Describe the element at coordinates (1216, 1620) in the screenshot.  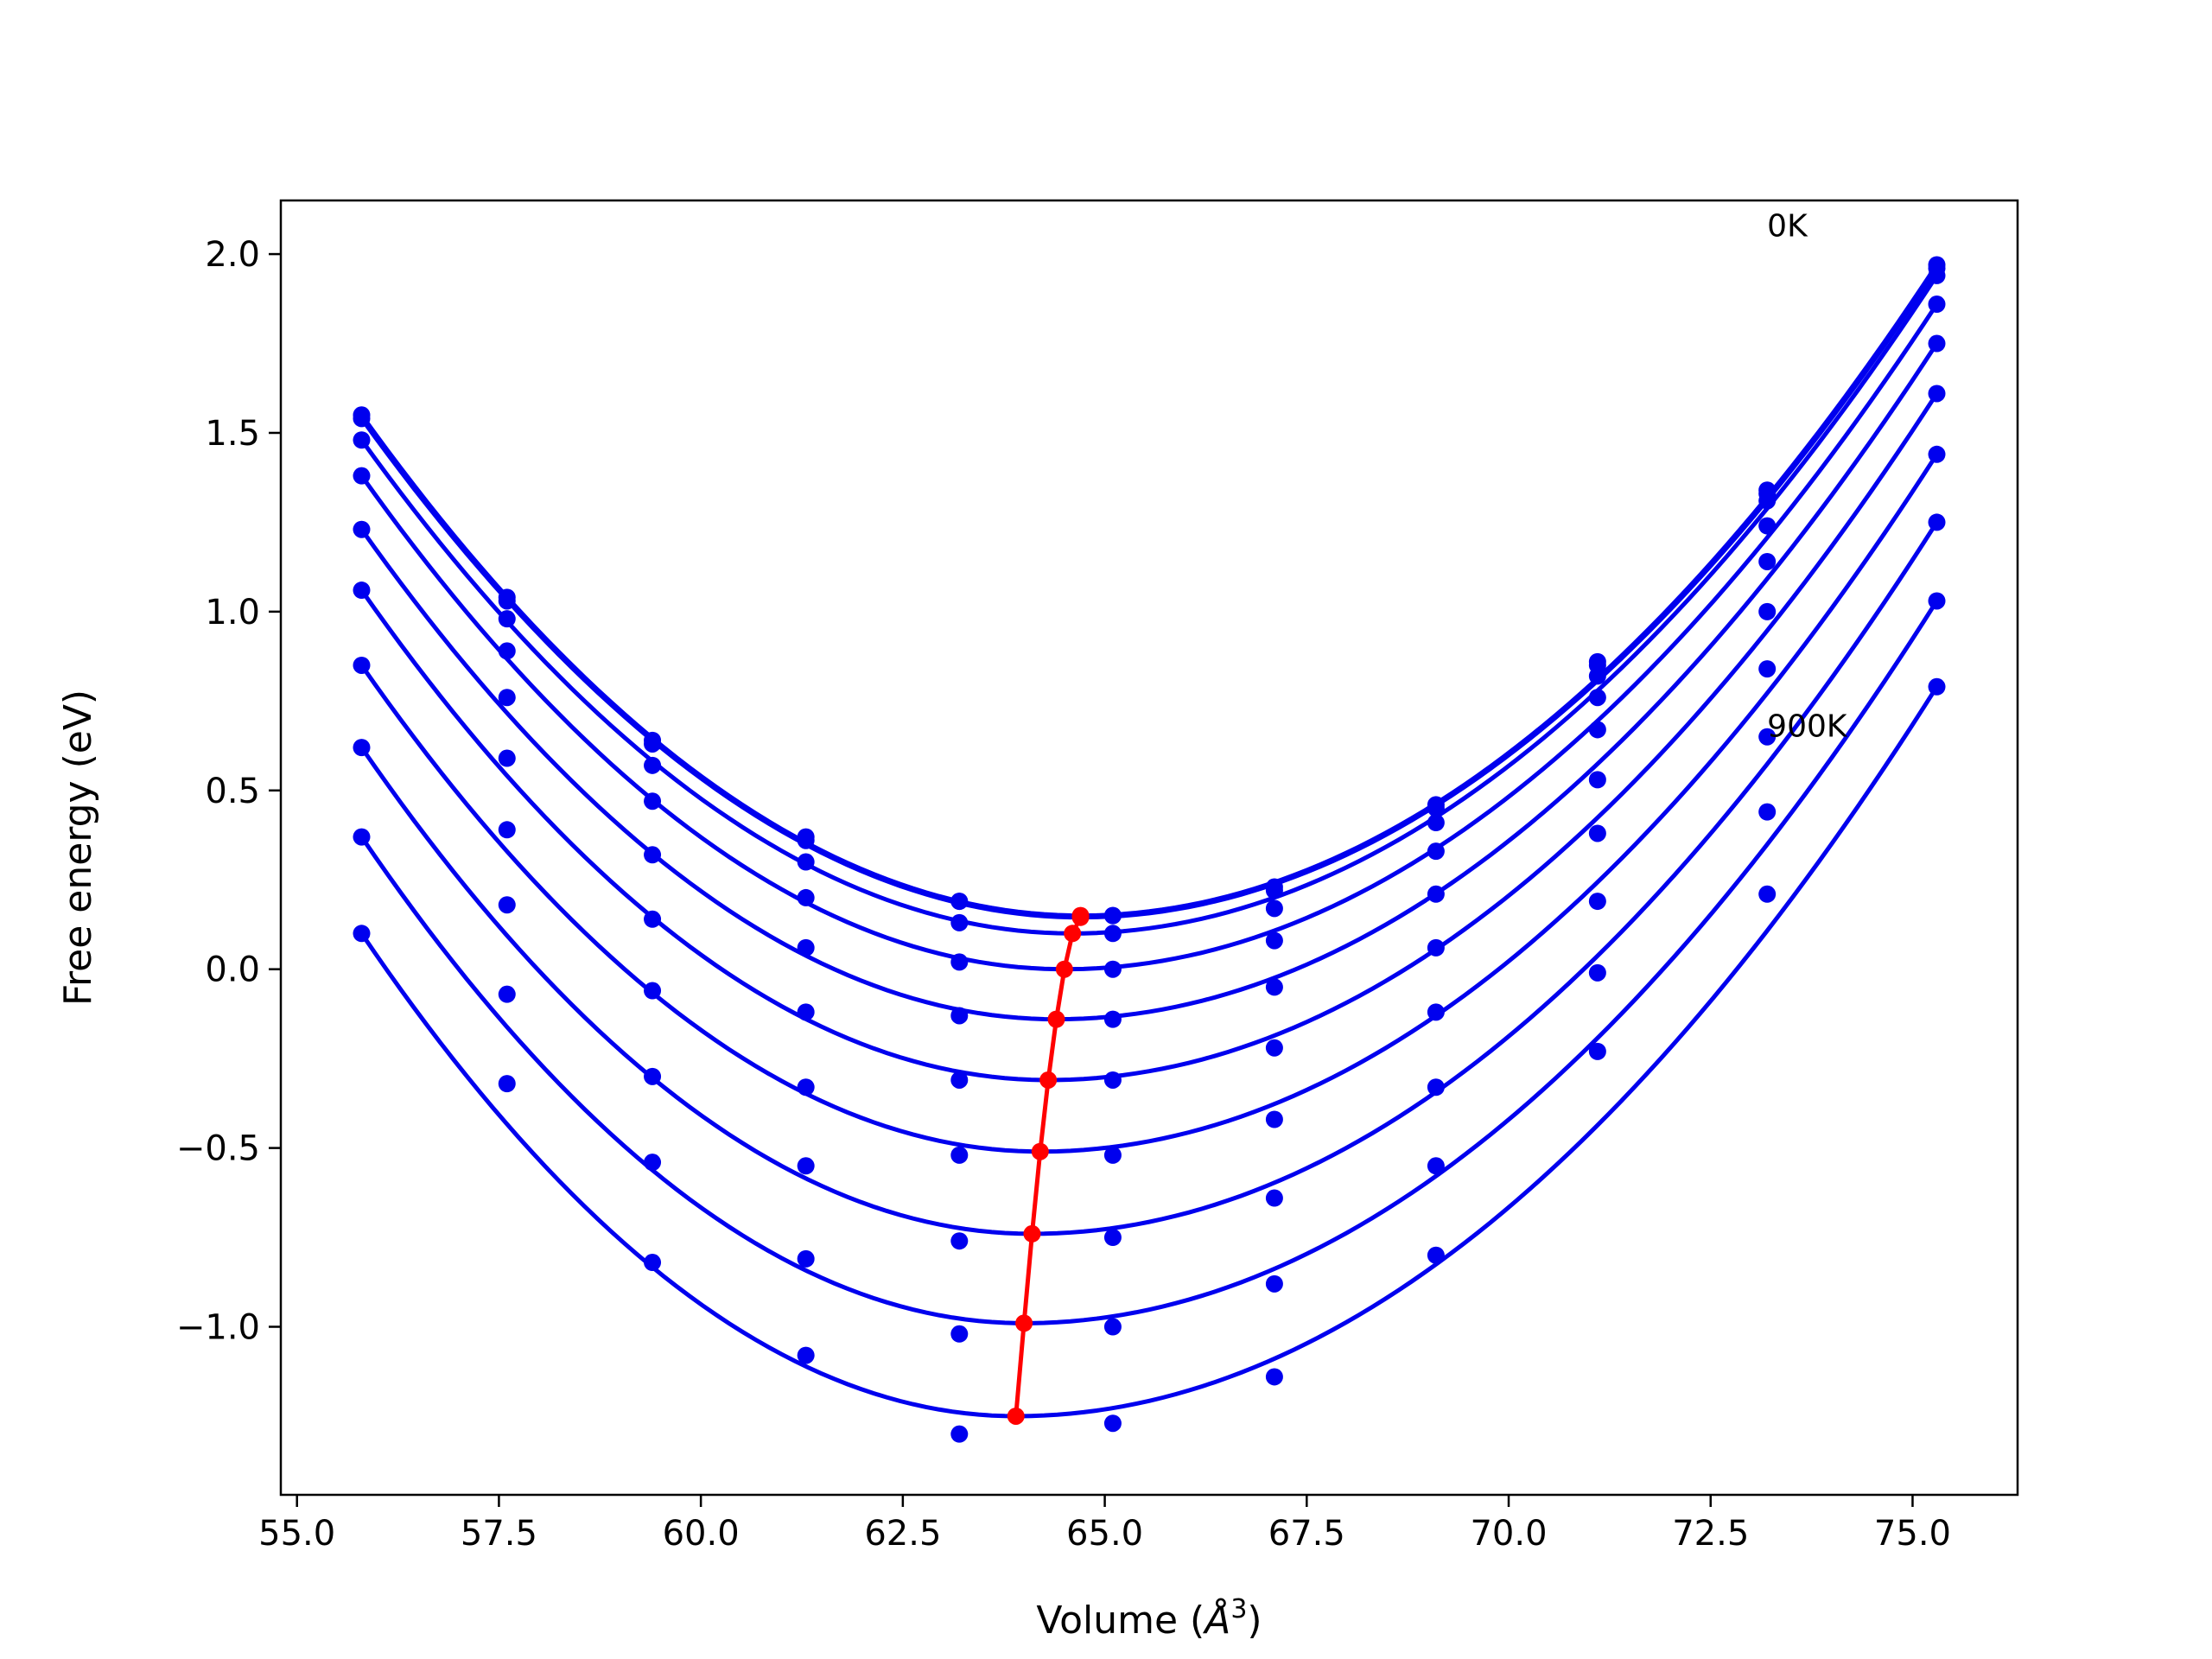
I see `x-axis-title-unit: Å` at that location.